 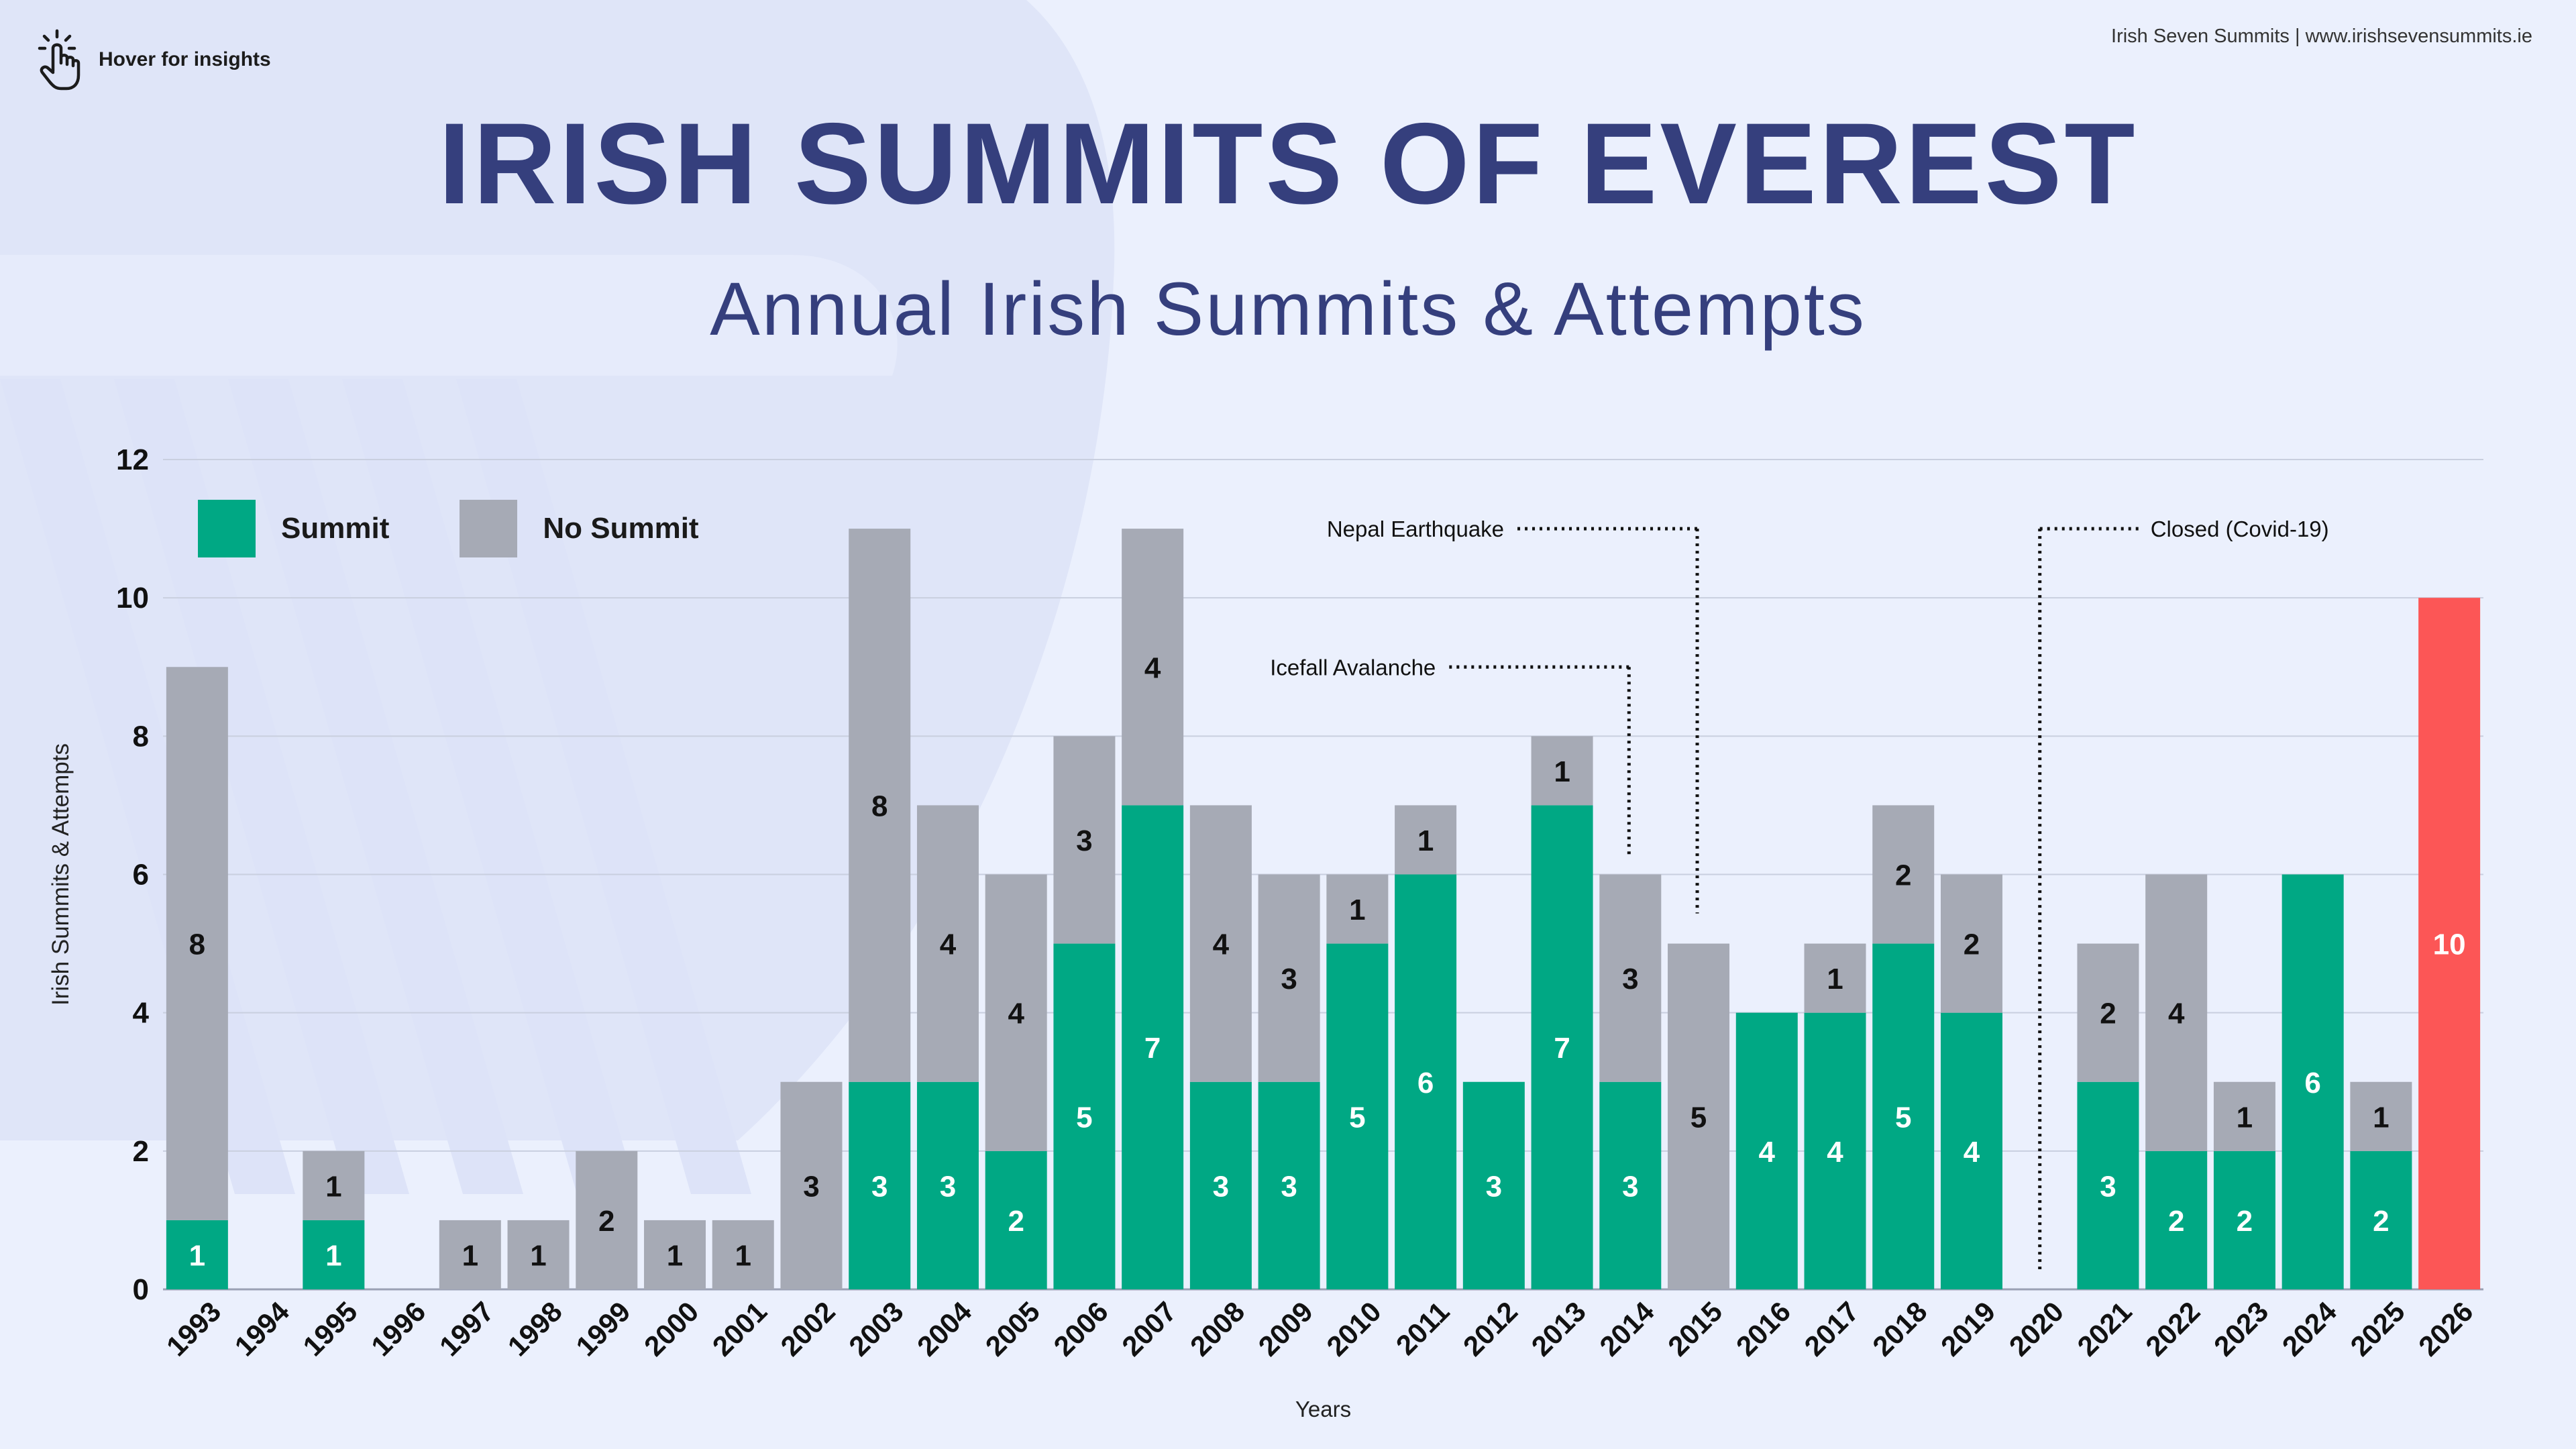 What do you see at coordinates (141, 1289) in the screenshot?
I see `y-tick-label: 0` at bounding box center [141, 1289].